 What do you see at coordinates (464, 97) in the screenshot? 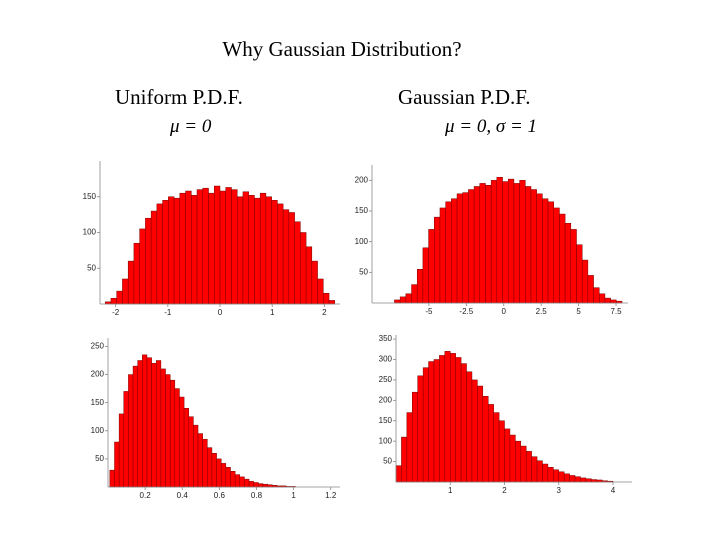
I see `panel-heading: Gaussian P.D.F.` at bounding box center [464, 97].